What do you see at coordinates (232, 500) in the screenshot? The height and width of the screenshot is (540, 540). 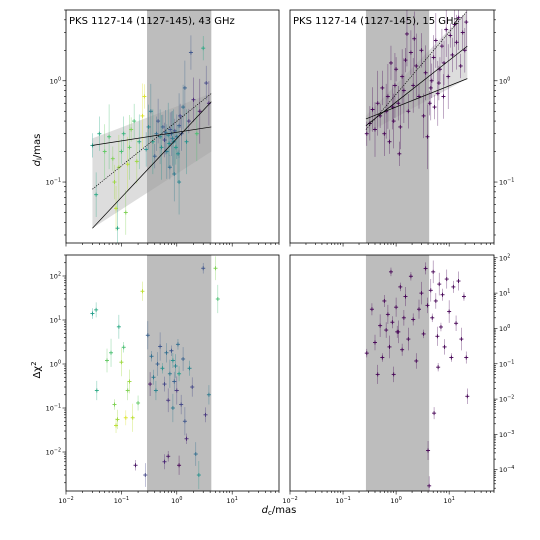 I see `x-tick-label: 101` at bounding box center [232, 500].